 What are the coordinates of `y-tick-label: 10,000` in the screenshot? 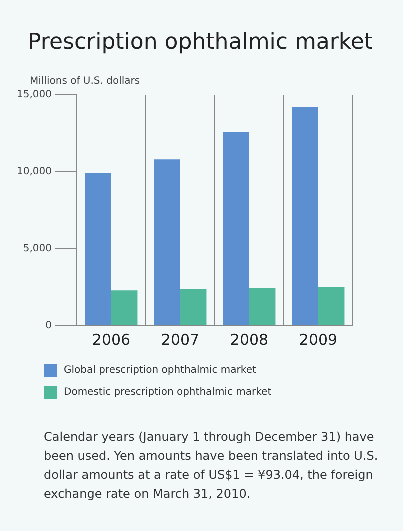 It's located at (34, 172).